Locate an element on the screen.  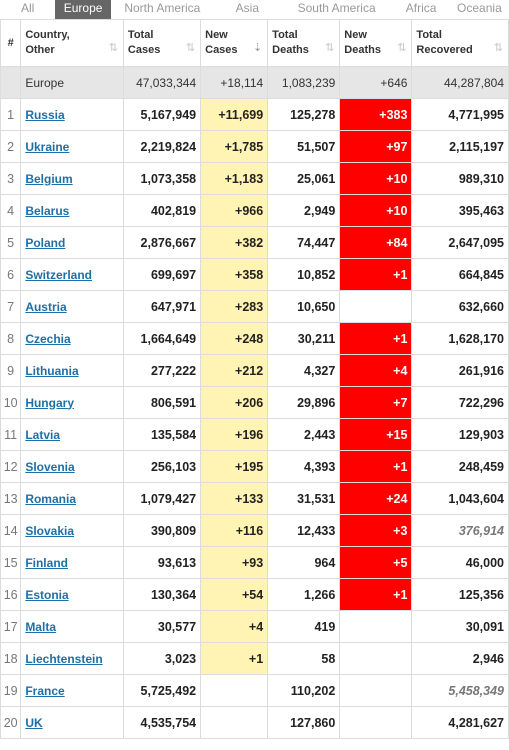
table-row: 4 Belarus 402,819 +966 2,949 +10 395,463 is located at coordinates (254, 210).